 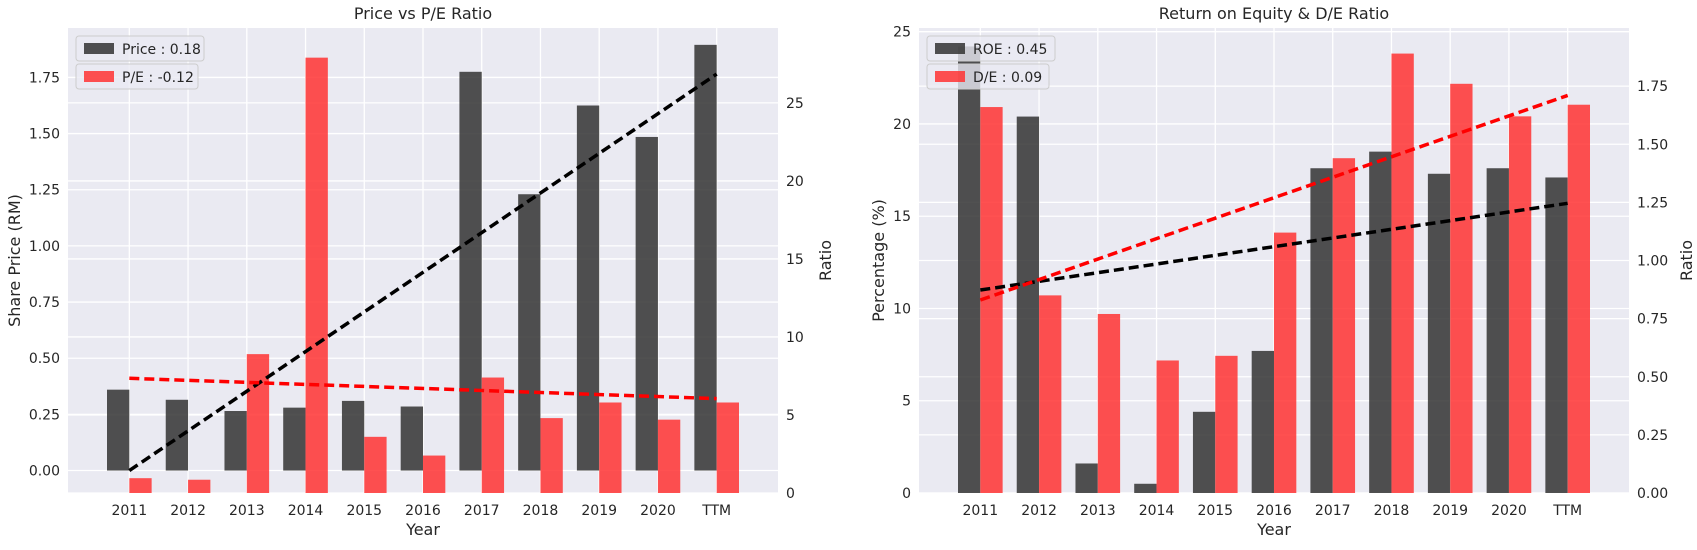 What do you see at coordinates (1652, 87) in the screenshot?
I see `y-right-tick-label: 1.75` at bounding box center [1652, 87].